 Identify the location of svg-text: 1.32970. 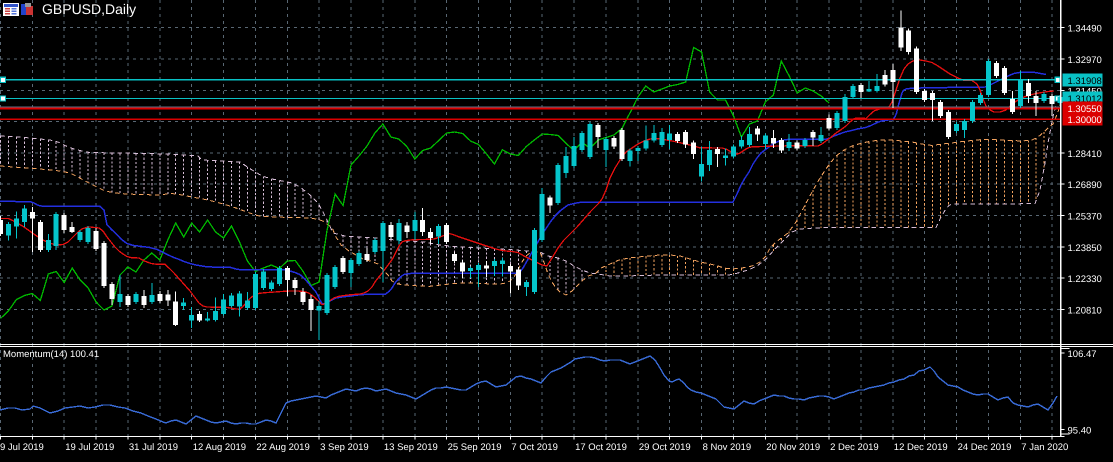
(1085, 60).